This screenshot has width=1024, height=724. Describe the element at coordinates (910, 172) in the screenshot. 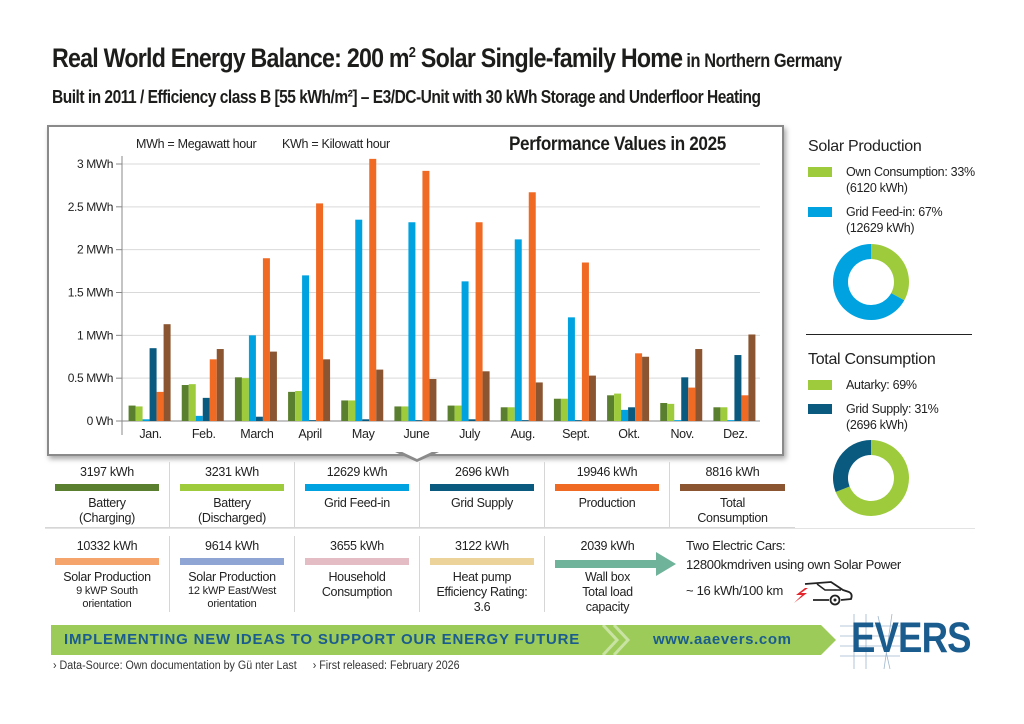

I see `own-consumption-label: Own Consumption: 33%` at that location.